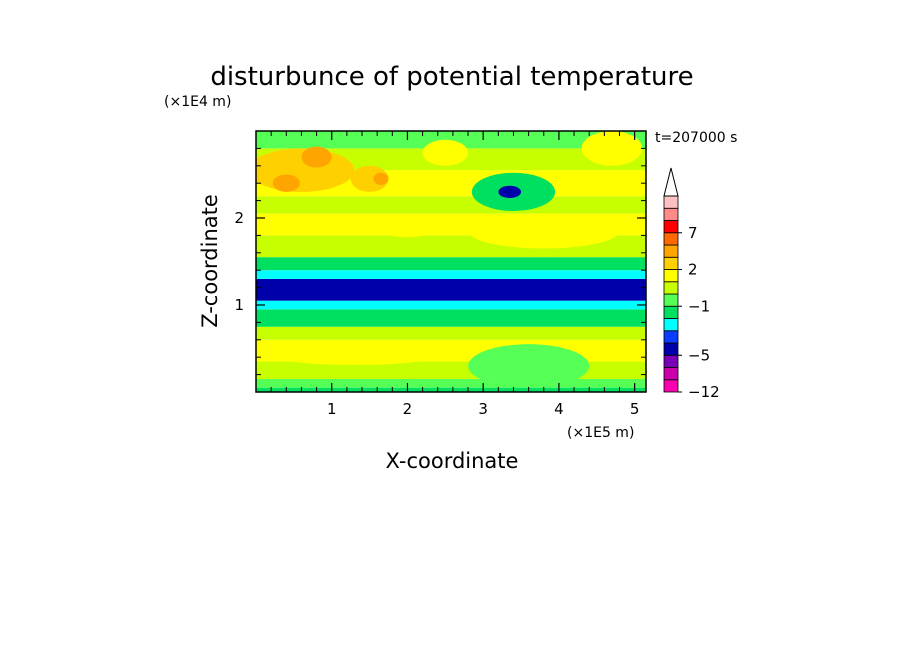  I want to click on colorbar-extend-arrow, so click(671, 182).